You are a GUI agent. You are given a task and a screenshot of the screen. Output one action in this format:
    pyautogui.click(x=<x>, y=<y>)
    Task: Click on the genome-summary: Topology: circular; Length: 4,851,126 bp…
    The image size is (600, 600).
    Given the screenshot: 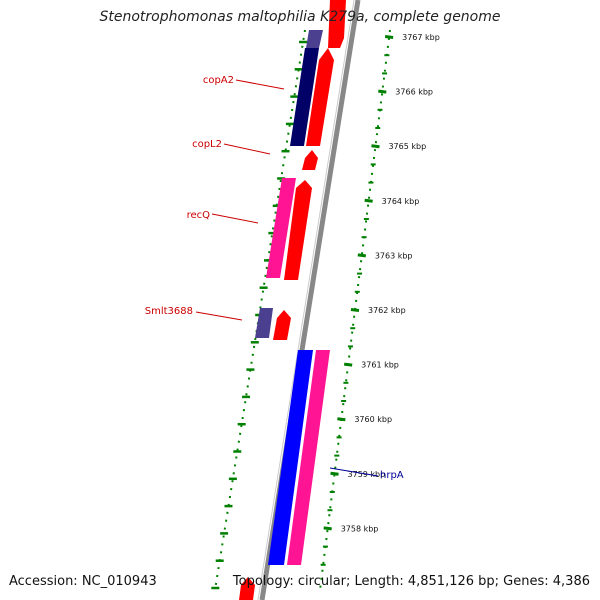 What is the action you would take?
    pyautogui.click(x=411, y=581)
    